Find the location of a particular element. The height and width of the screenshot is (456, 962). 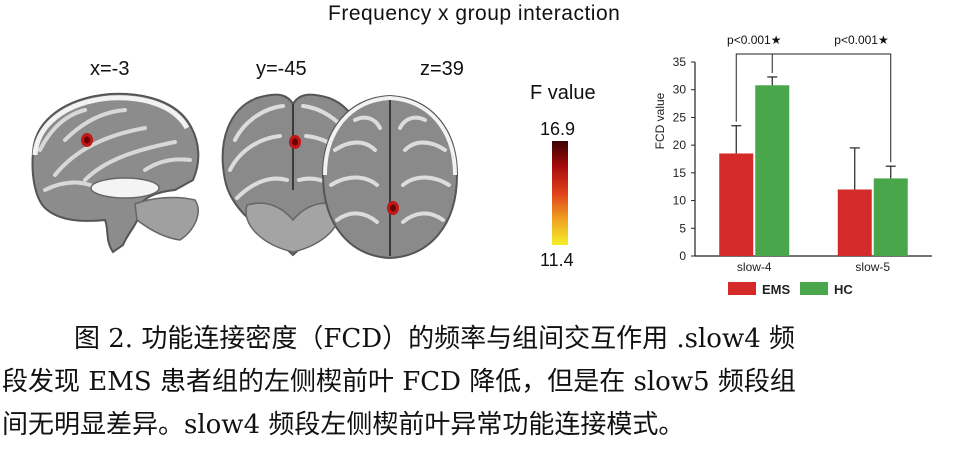

y-tick-label: 35 is located at coordinates (680, 62).